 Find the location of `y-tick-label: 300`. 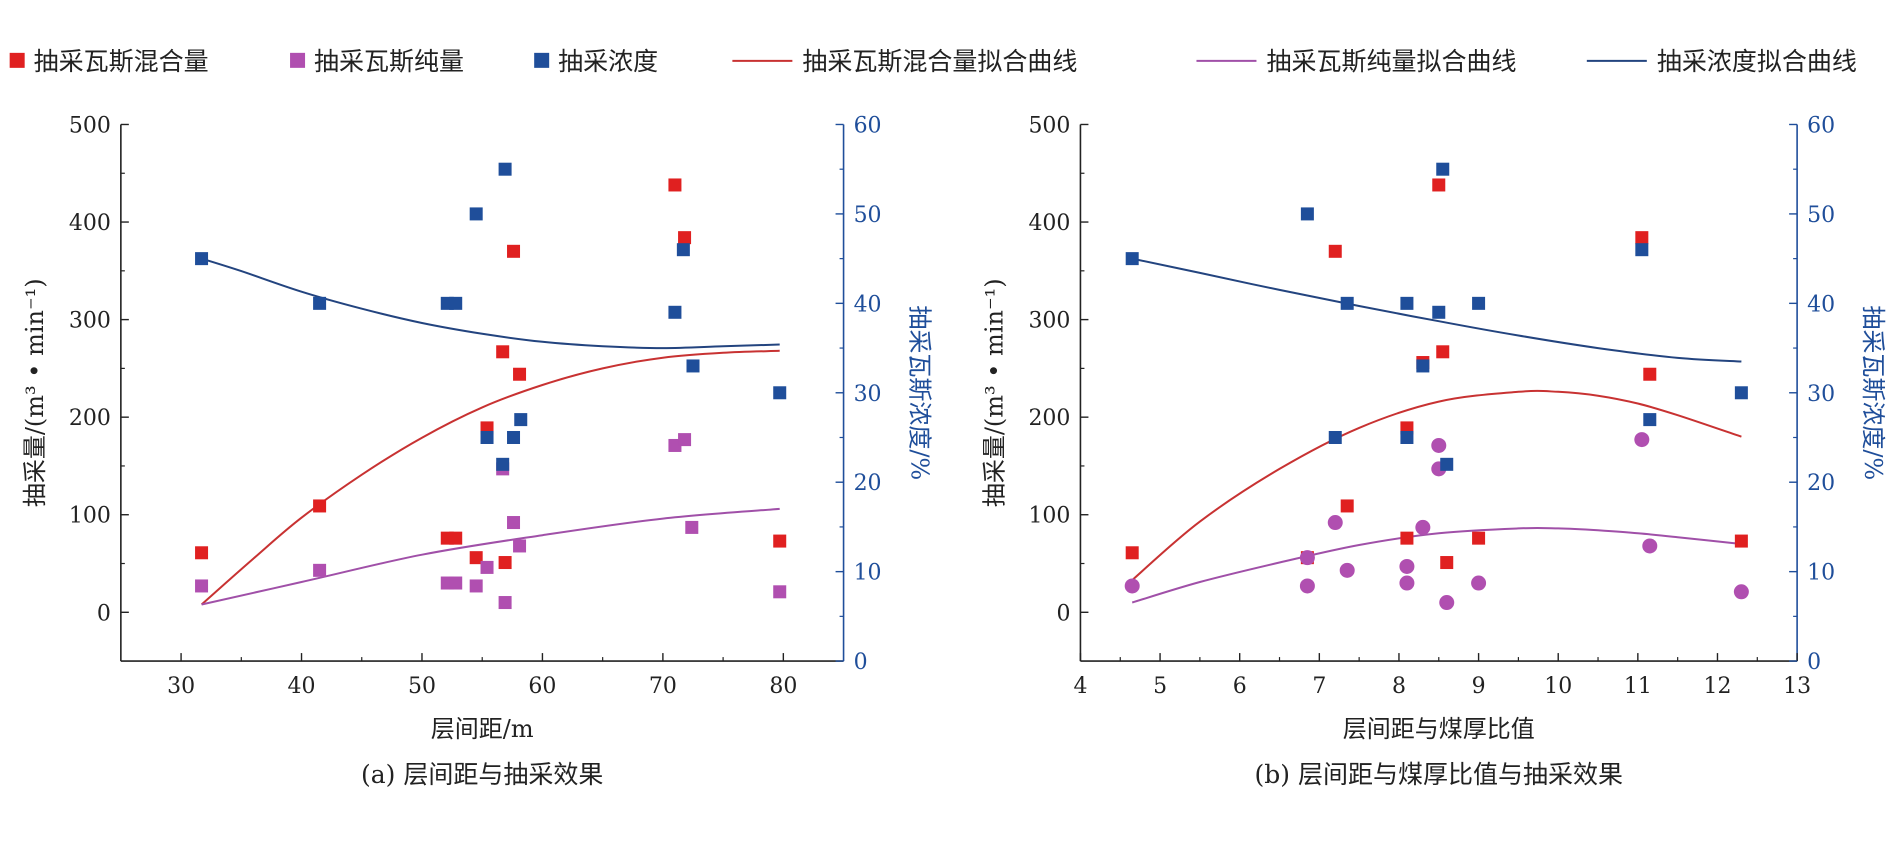

y-tick-label: 300 is located at coordinates (90, 321).